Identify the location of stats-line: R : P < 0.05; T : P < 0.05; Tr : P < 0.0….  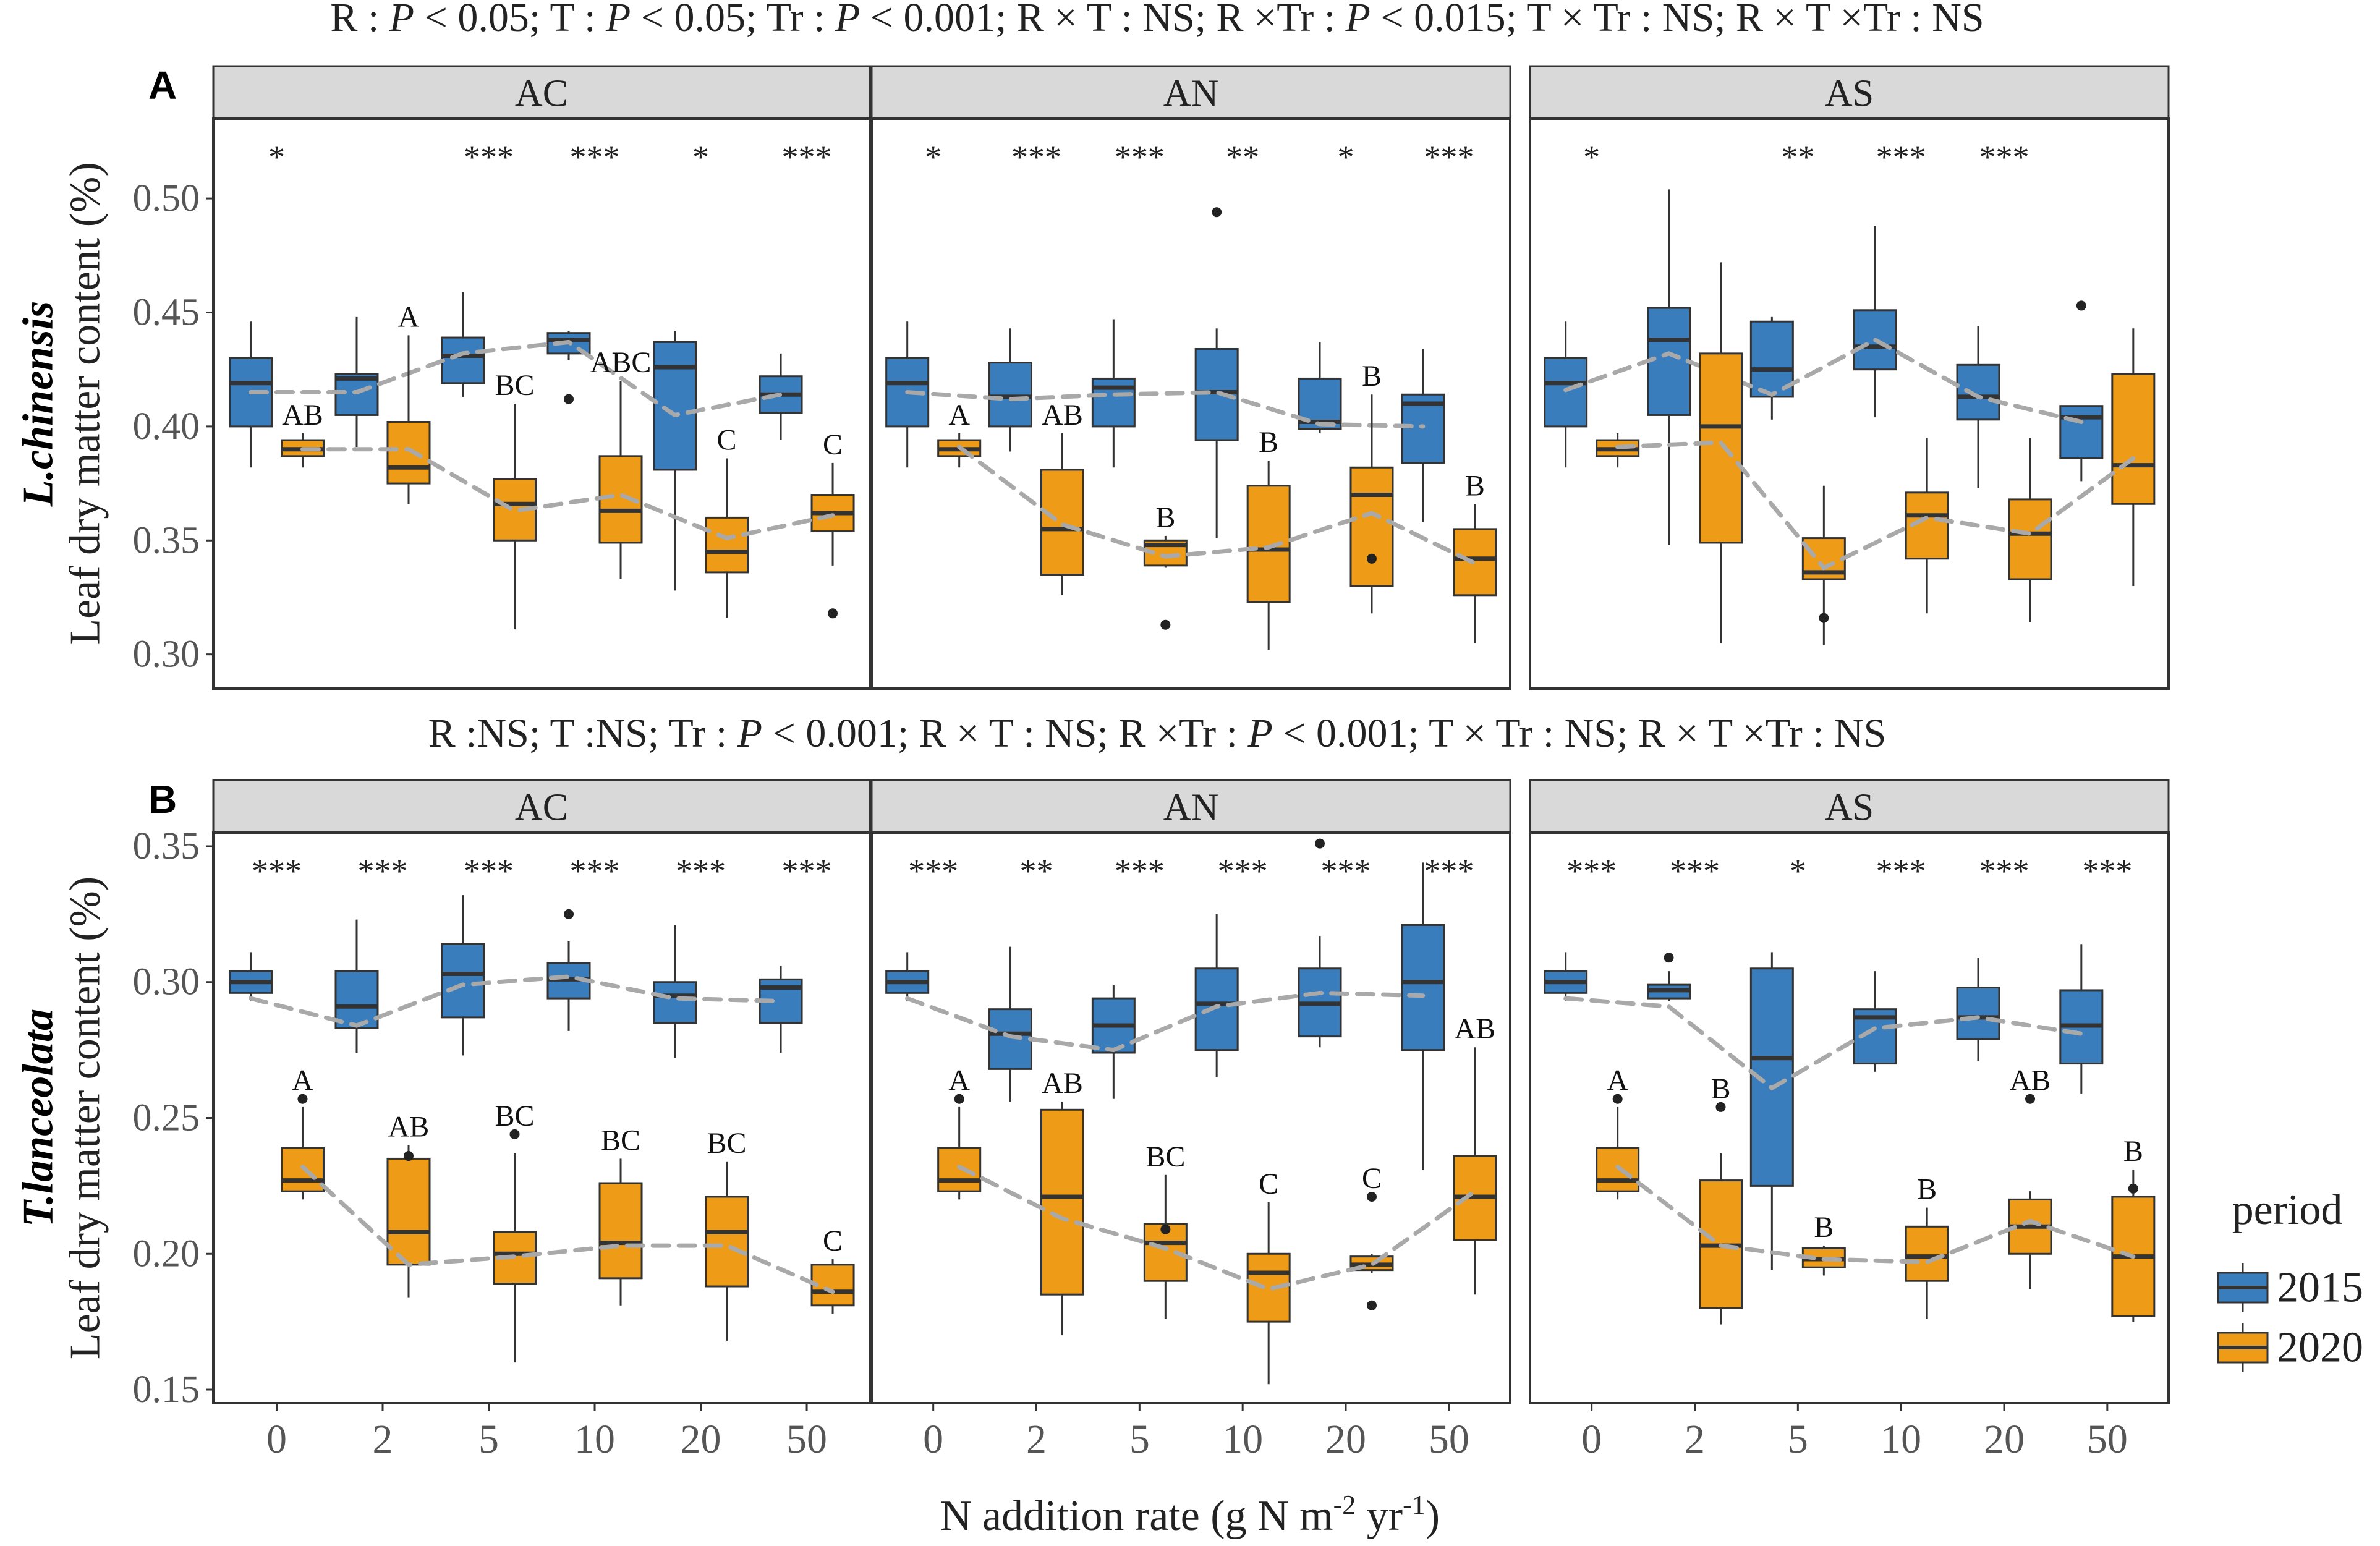
(1157, 20).